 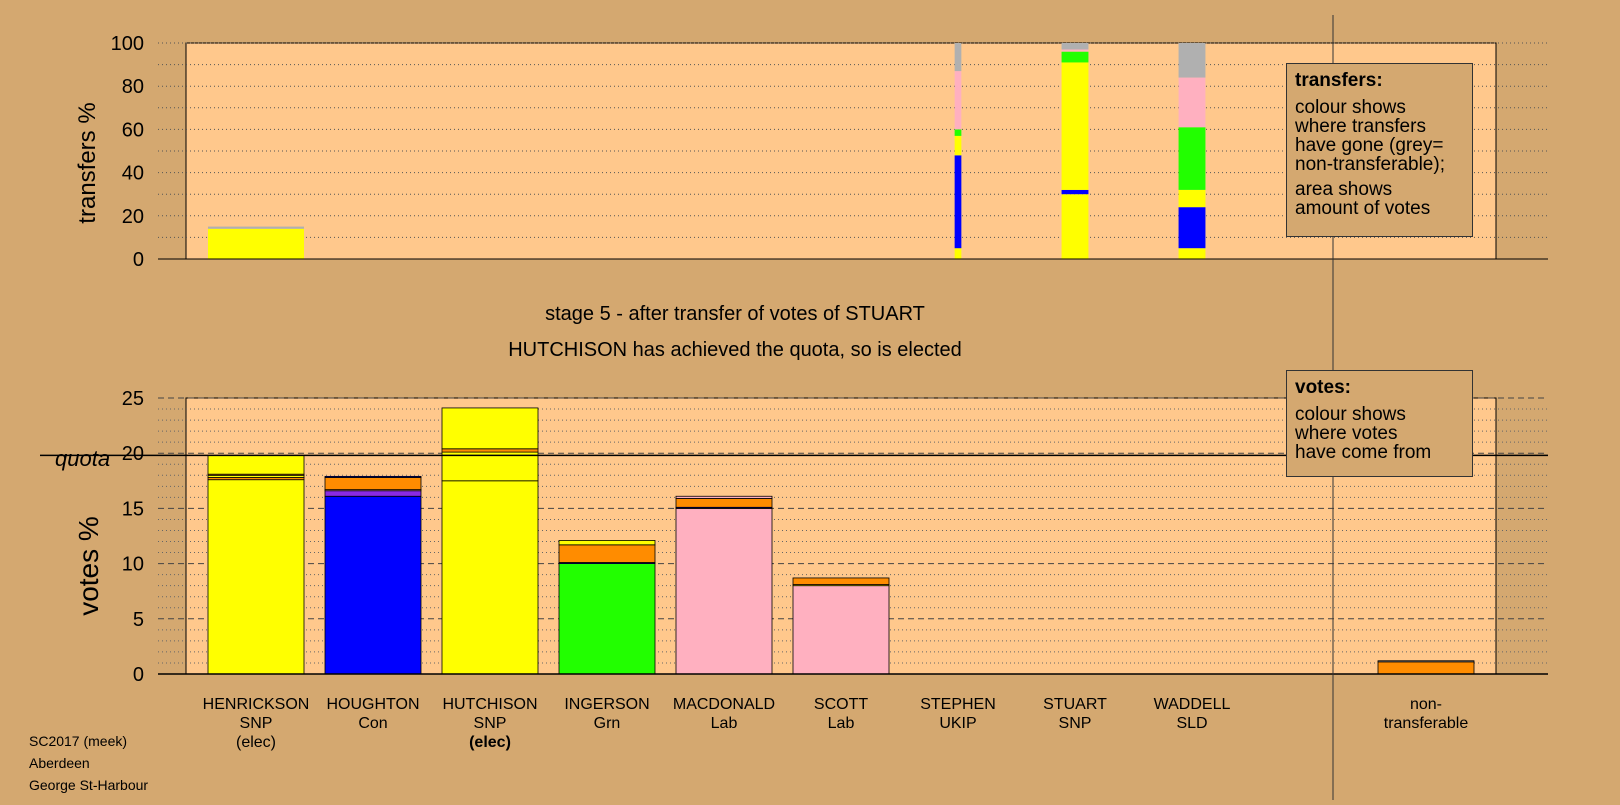 What do you see at coordinates (87, 162) in the screenshot?
I see `top-y-axis-label: transfers %` at bounding box center [87, 162].